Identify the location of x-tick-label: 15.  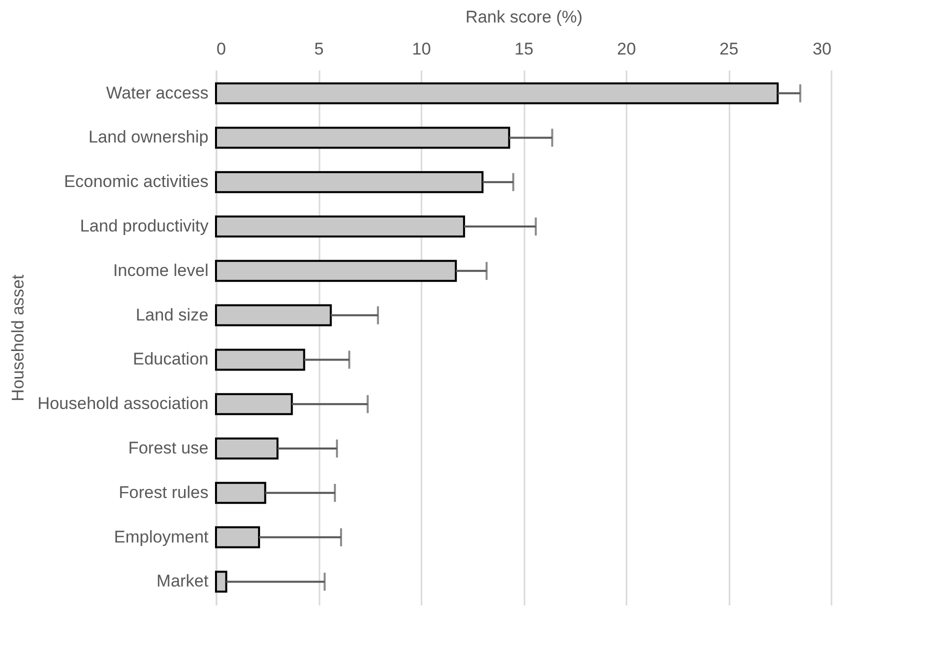
(524, 49).